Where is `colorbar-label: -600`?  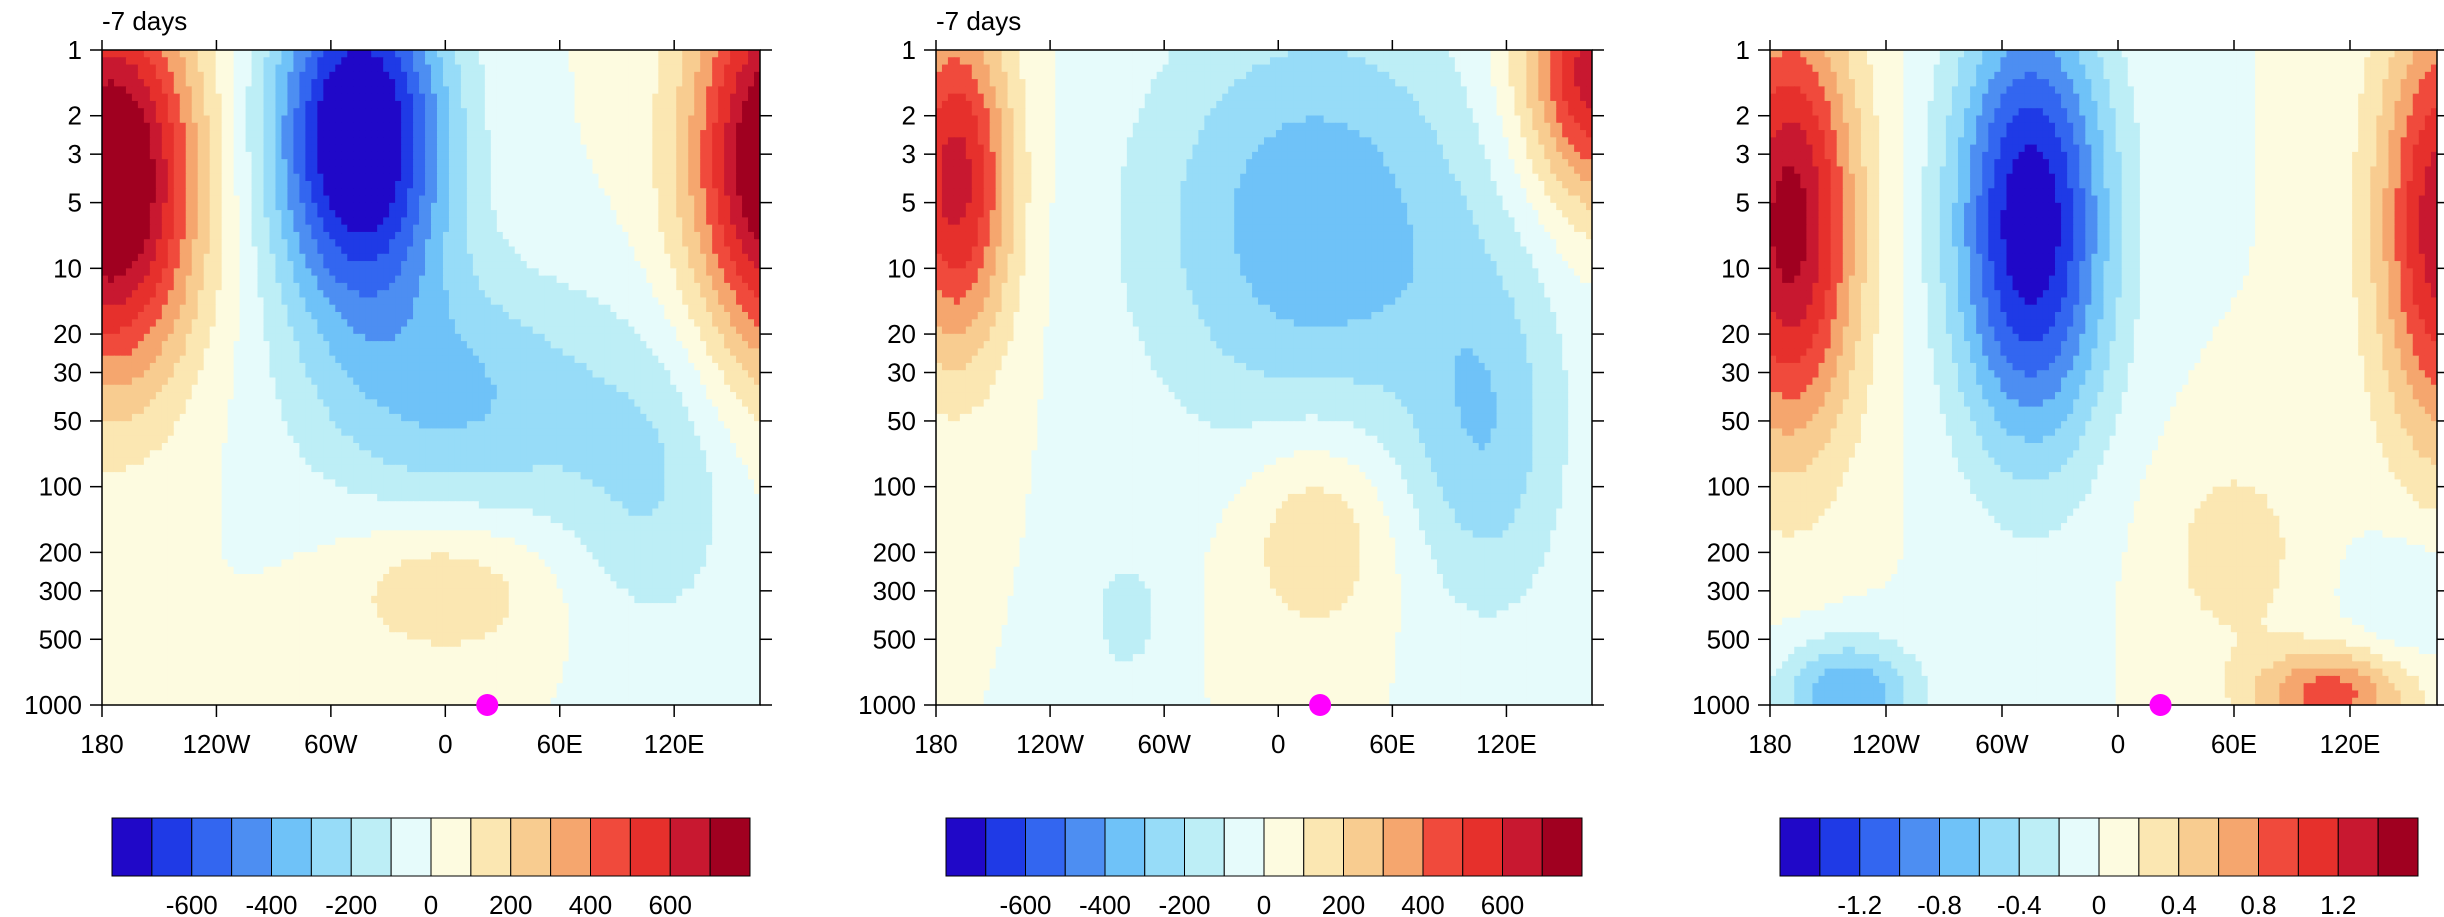
colorbar-label: -600 is located at coordinates (1025, 903).